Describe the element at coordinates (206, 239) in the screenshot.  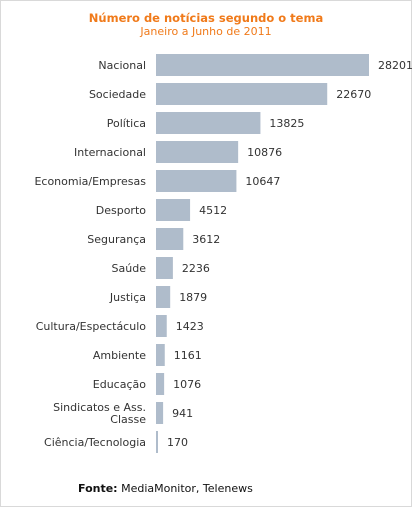
I see `value-label-seguranca: 3612` at that location.